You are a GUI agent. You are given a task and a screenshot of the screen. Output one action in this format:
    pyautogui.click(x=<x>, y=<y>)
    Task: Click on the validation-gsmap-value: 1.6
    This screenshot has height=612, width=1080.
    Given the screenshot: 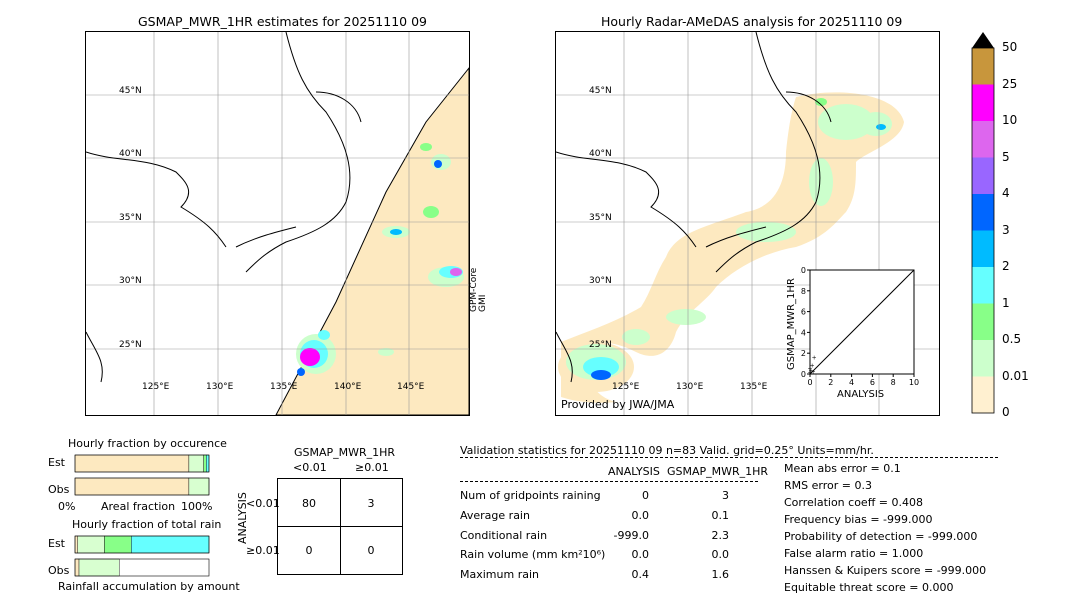 What is the action you would take?
    pyautogui.click(x=720, y=574)
    